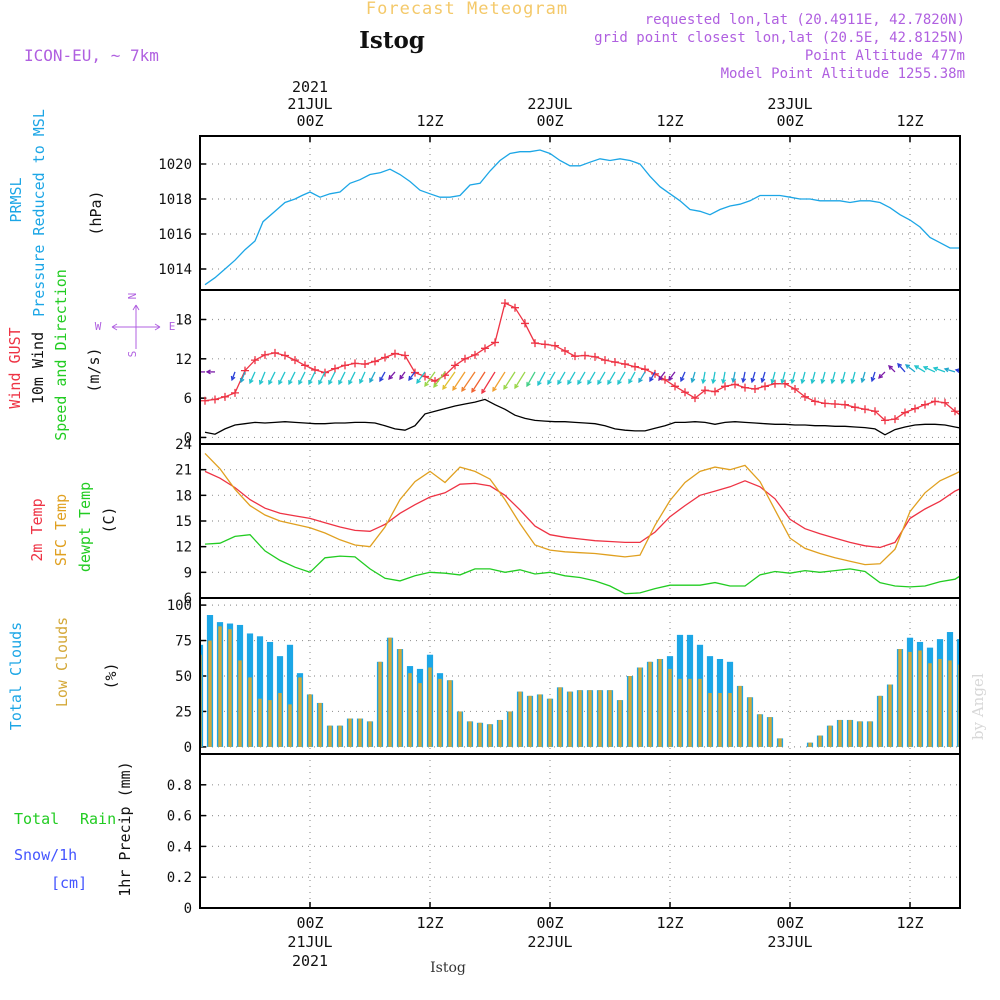  Describe the element at coordinates (183, 548) in the screenshot. I see `y-tick-label: 12` at that location.